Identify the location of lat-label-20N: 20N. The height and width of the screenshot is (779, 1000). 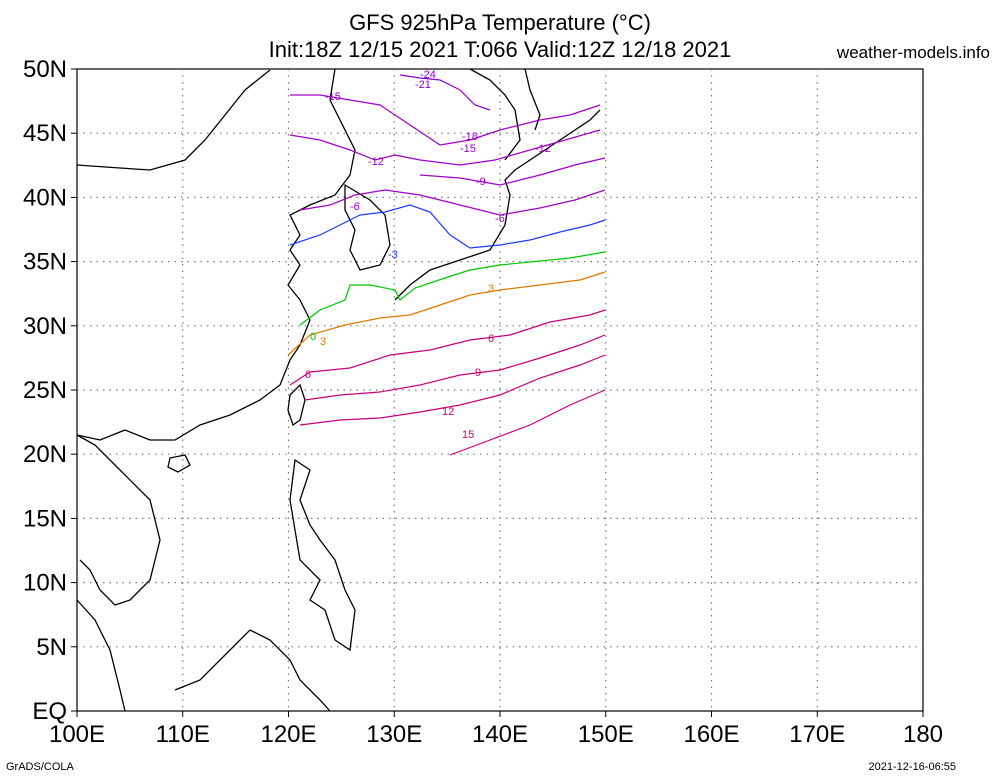
(45, 454).